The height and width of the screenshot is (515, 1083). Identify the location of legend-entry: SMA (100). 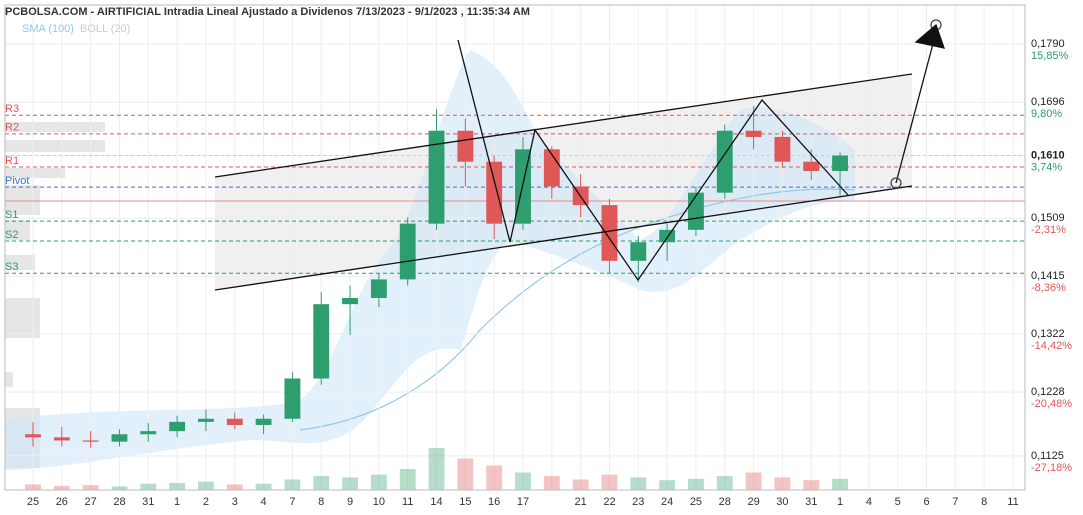
(48, 29).